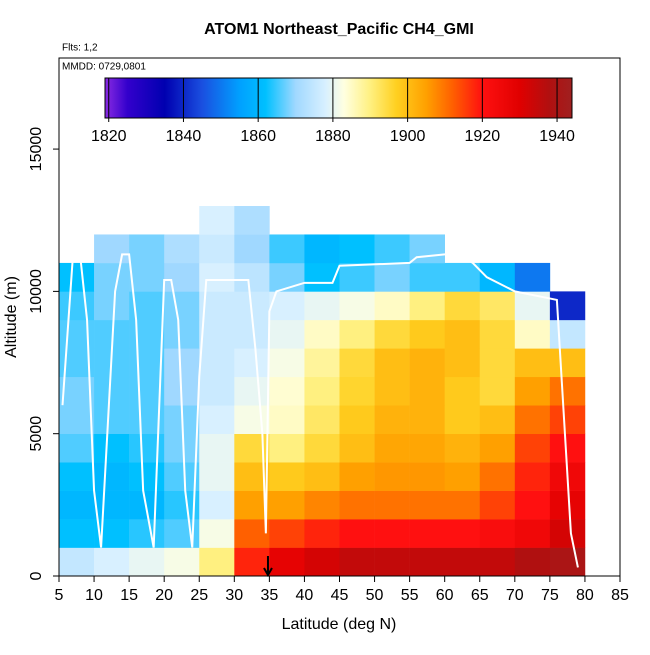 The image size is (650, 655). What do you see at coordinates (408, 136) in the screenshot?
I see `colorbar-tick-label: 1900` at bounding box center [408, 136].